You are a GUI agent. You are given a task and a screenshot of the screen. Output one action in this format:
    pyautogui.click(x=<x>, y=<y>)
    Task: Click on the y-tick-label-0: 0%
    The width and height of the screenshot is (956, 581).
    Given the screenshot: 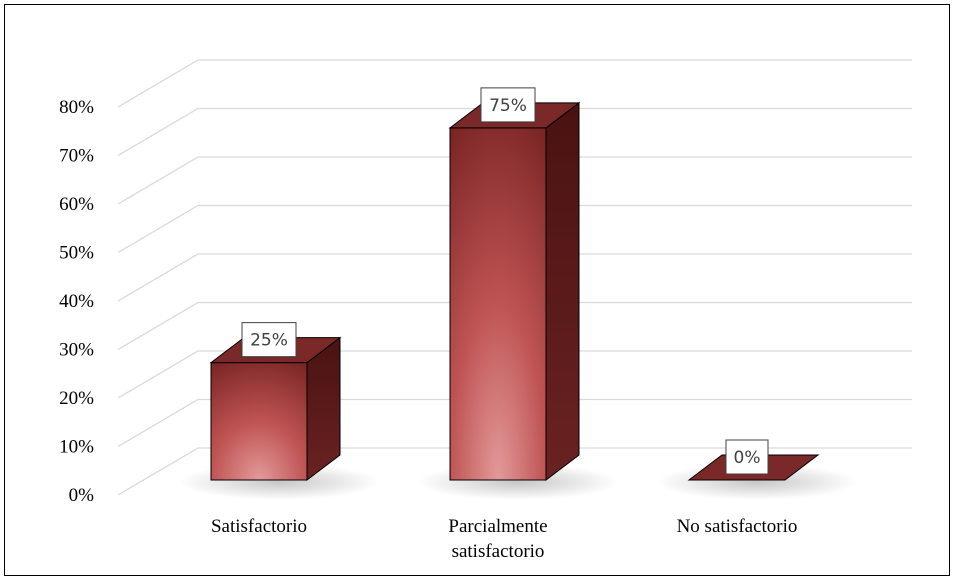 What is the action you would take?
    pyautogui.click(x=82, y=495)
    